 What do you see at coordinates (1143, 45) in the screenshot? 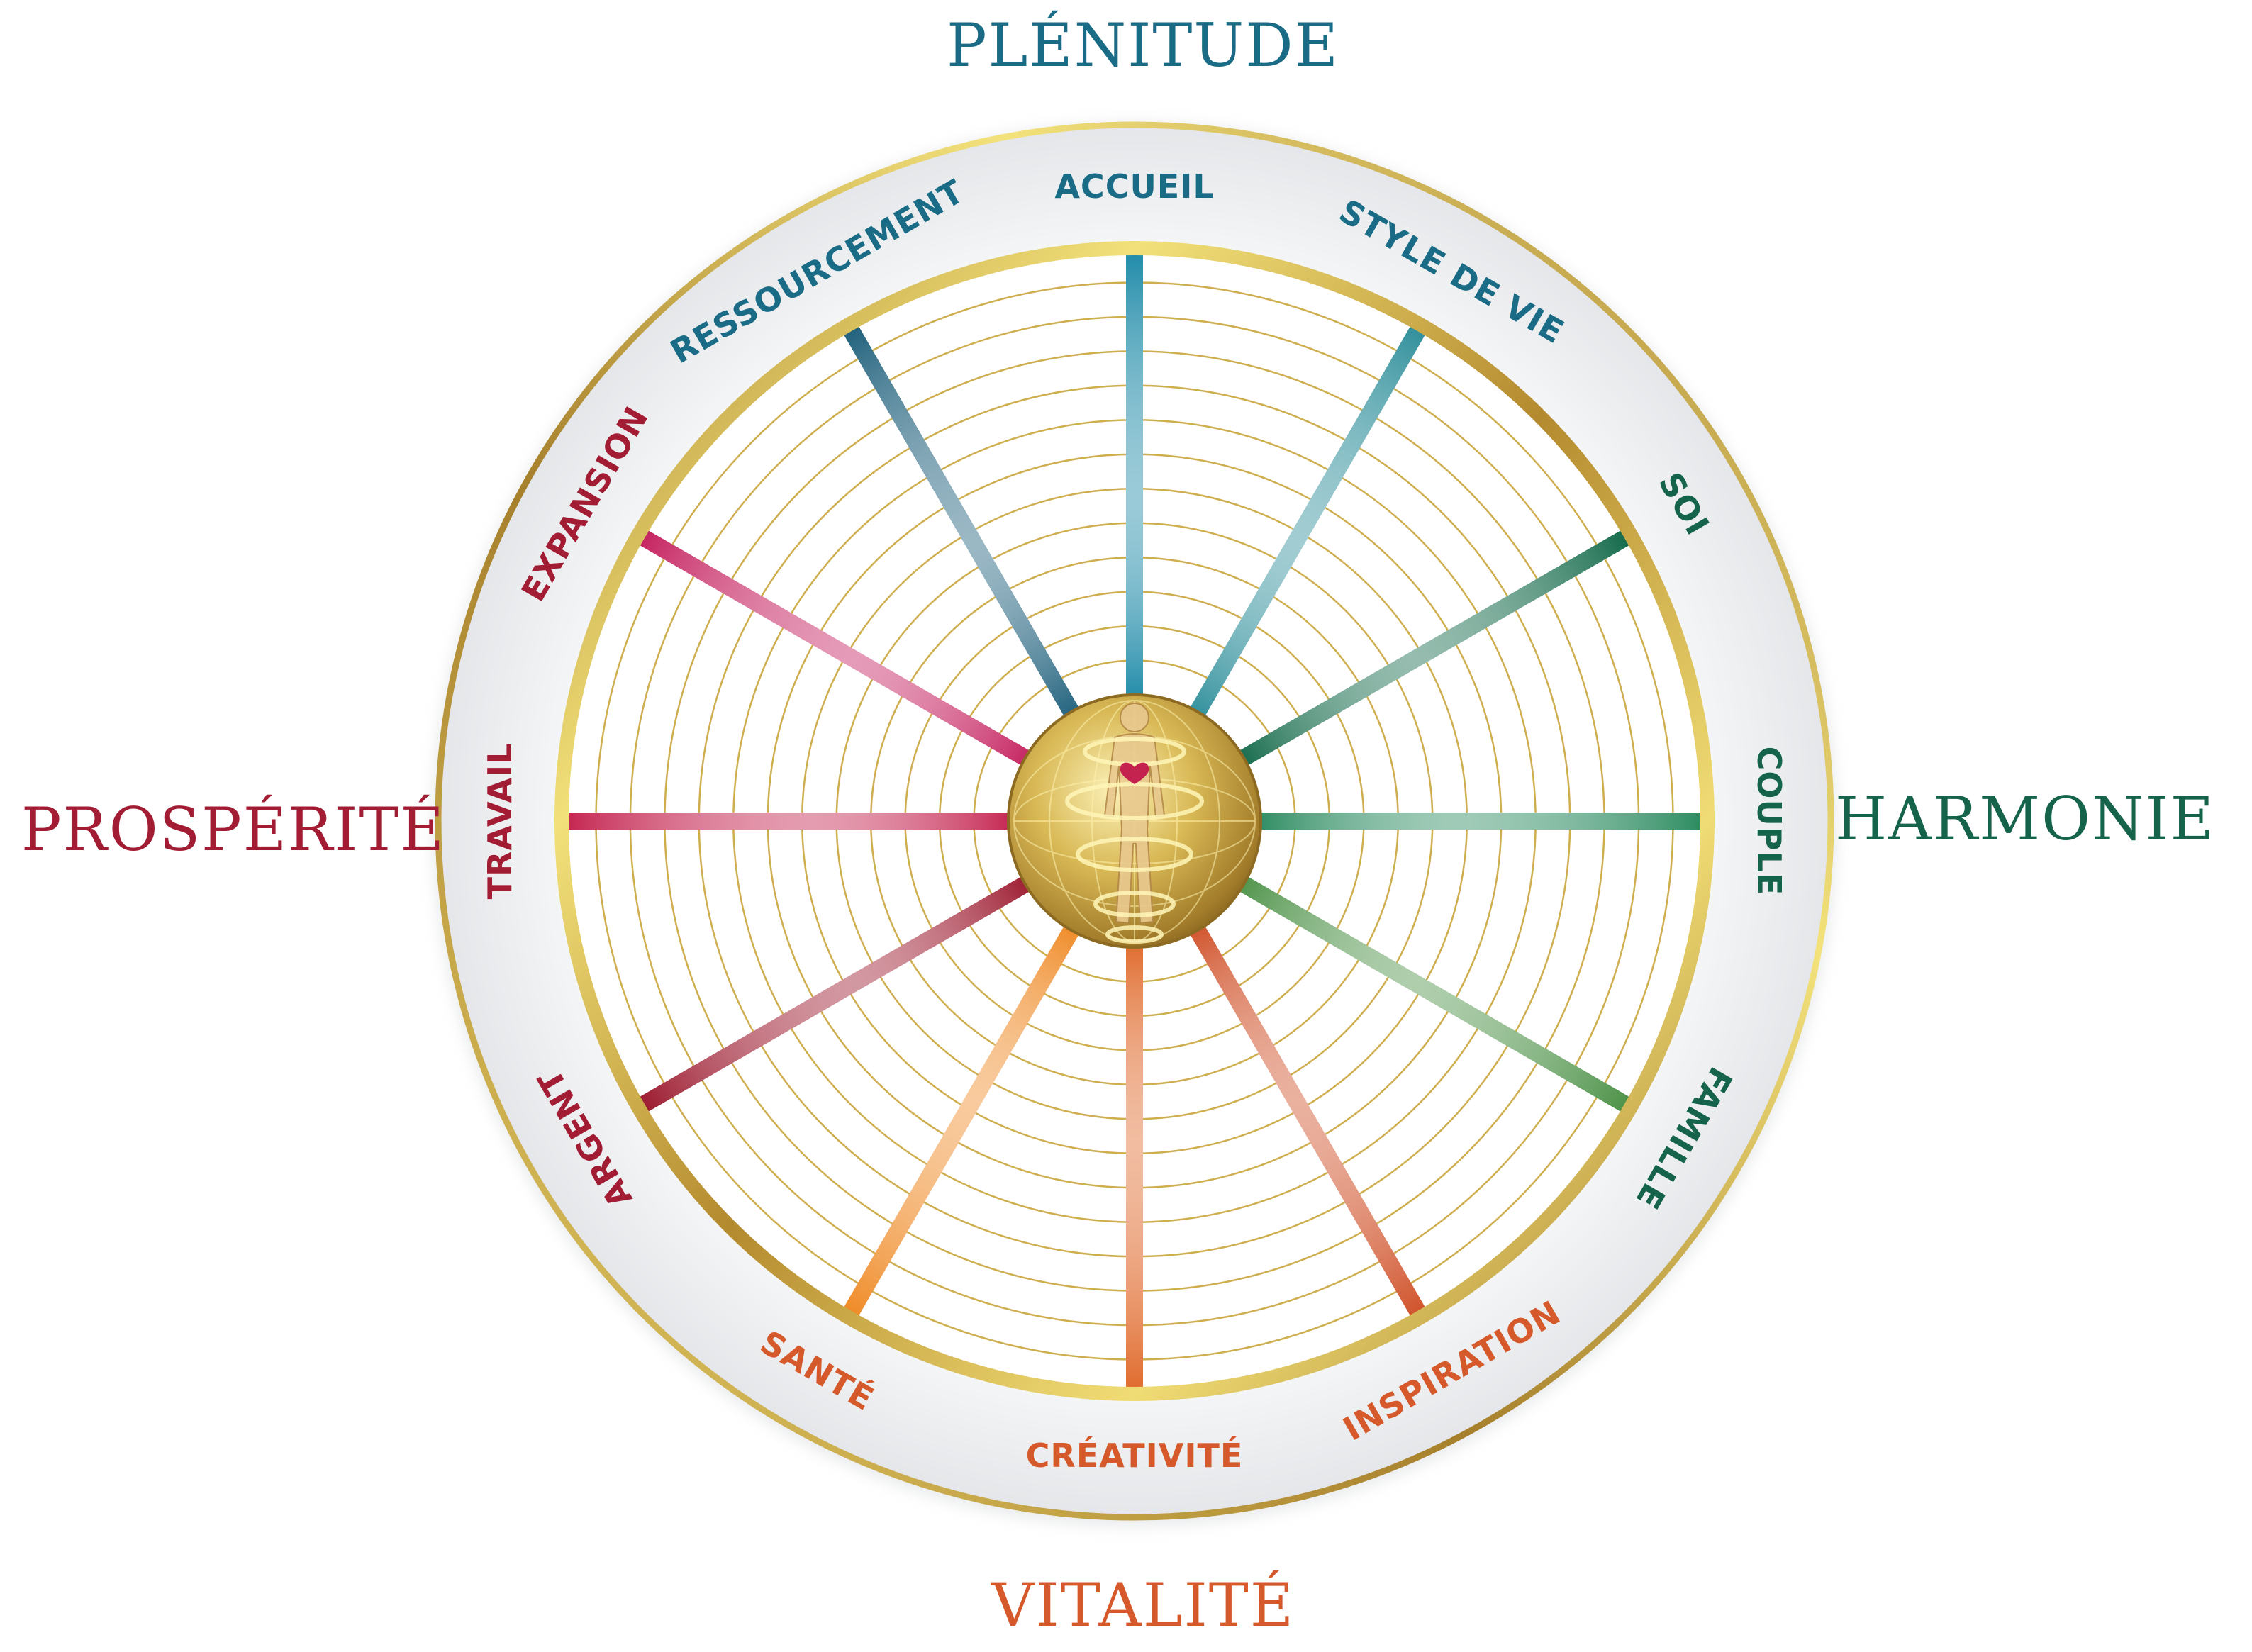
I see `quadrant-label-top: PLÉNITUDE` at bounding box center [1143, 45].